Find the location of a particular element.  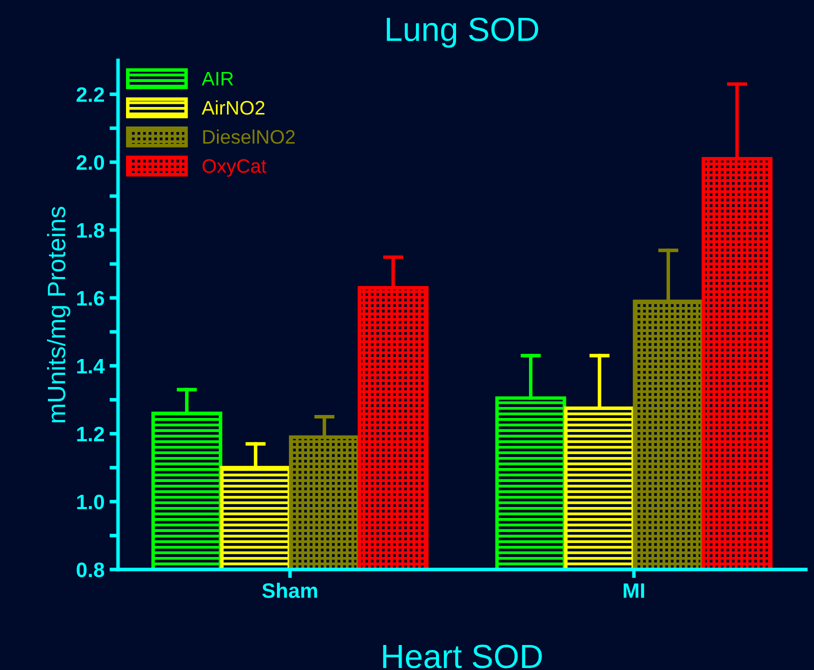

legend-label: OxyCat is located at coordinates (234, 168).